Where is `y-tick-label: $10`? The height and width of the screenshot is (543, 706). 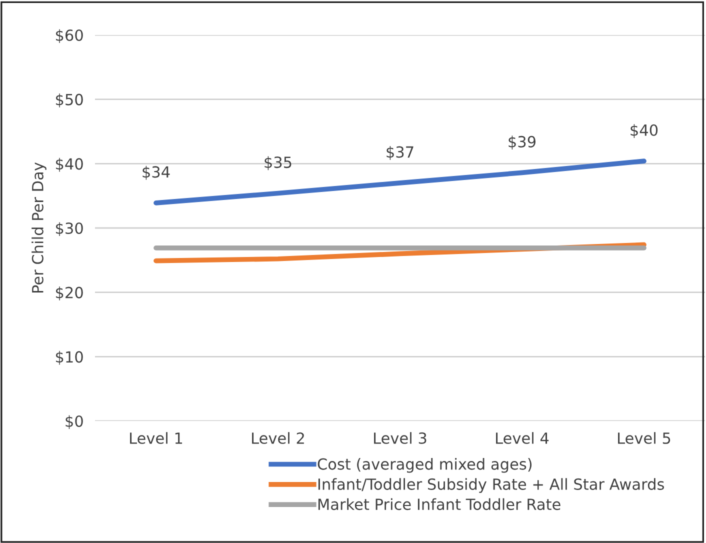 y-tick-label: $10 is located at coordinates (69, 357).